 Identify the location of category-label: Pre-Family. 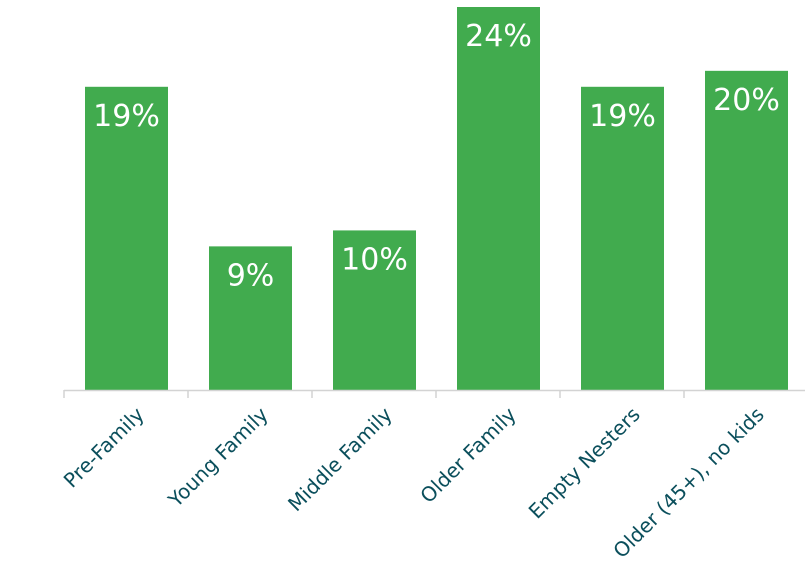
(104, 447).